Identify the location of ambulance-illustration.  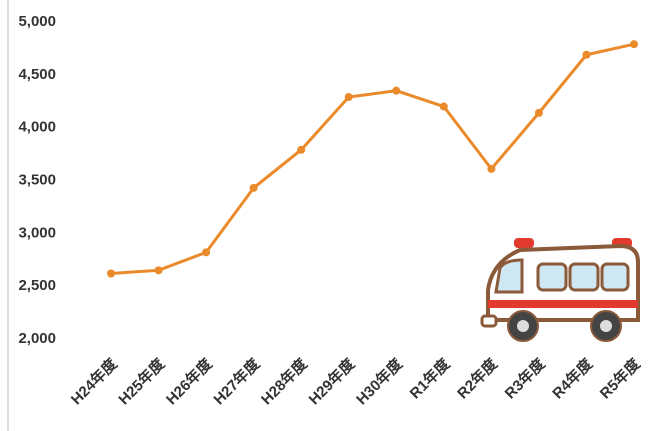
(560, 290).